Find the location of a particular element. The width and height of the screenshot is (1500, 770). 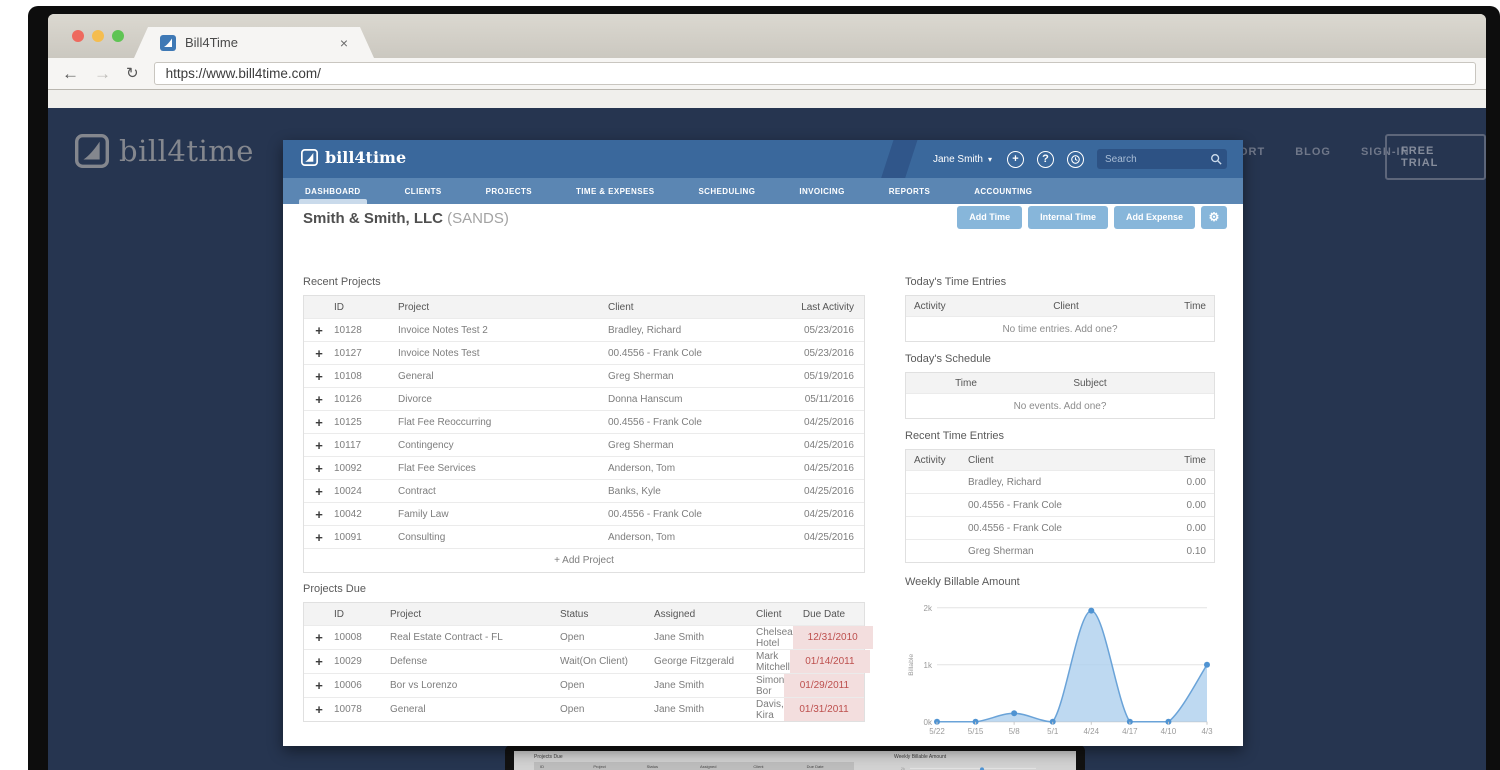

timer-clock-icon is located at coordinates (1075, 159).